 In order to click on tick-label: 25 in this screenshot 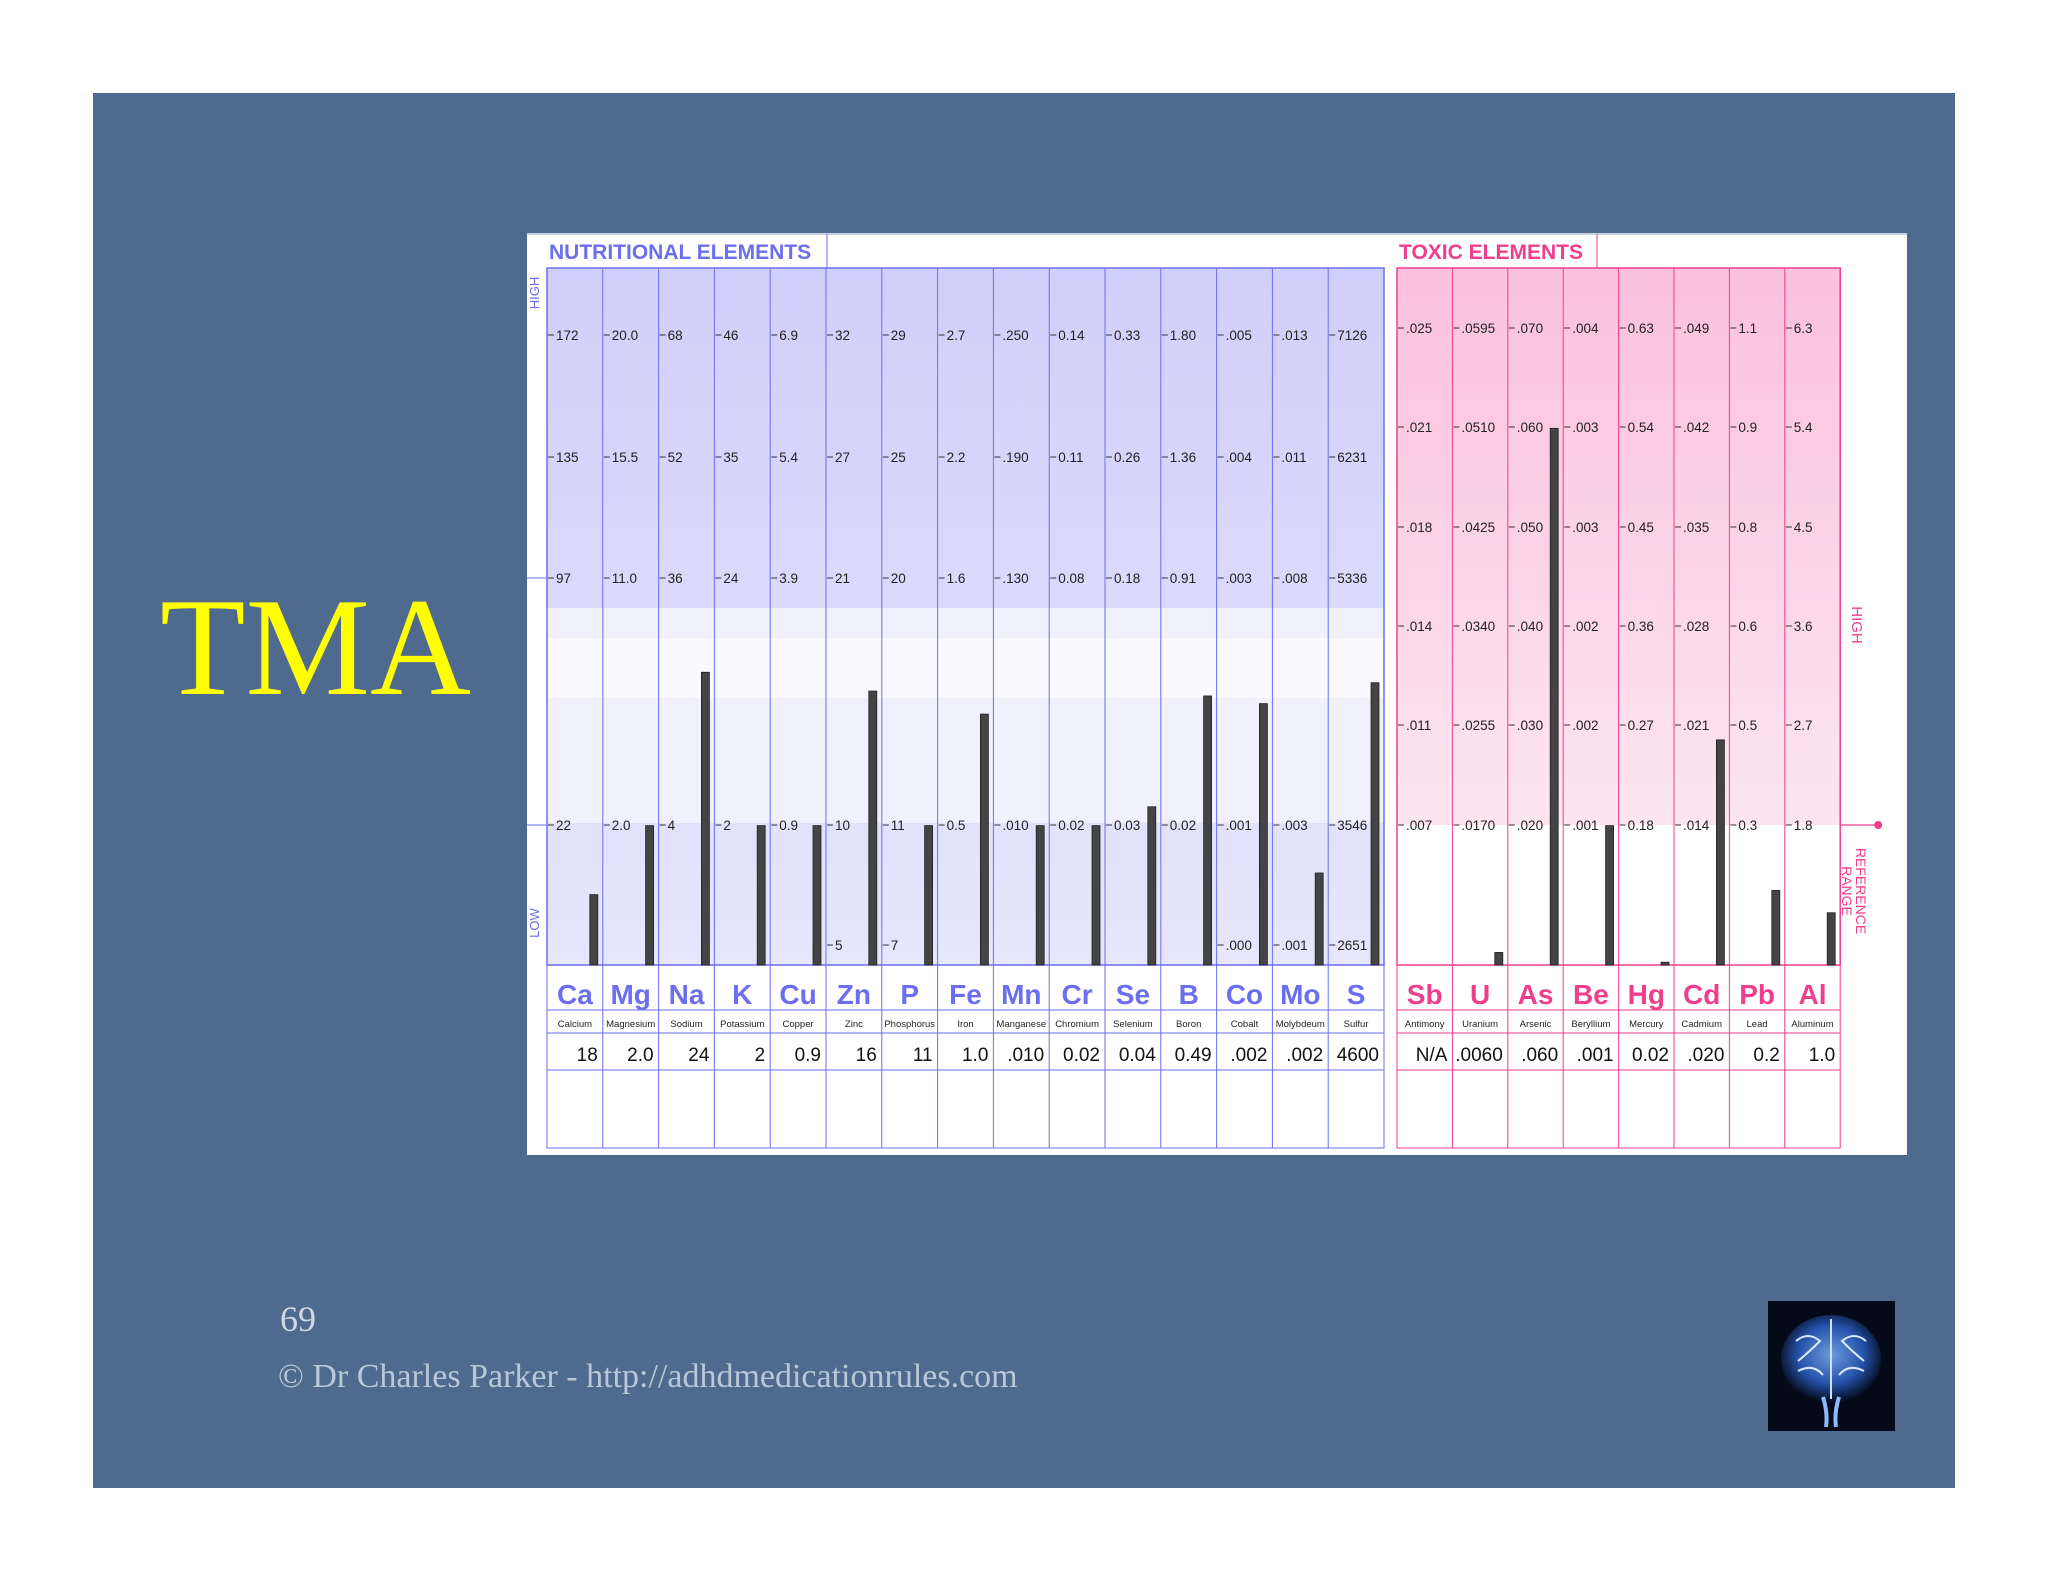, I will do `click(898, 457)`.